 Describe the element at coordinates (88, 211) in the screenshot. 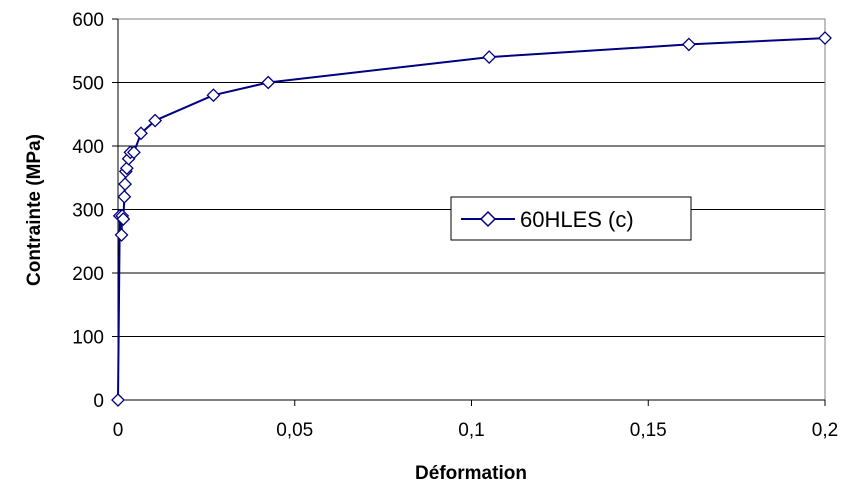

I see `y-tick-label: 300` at that location.